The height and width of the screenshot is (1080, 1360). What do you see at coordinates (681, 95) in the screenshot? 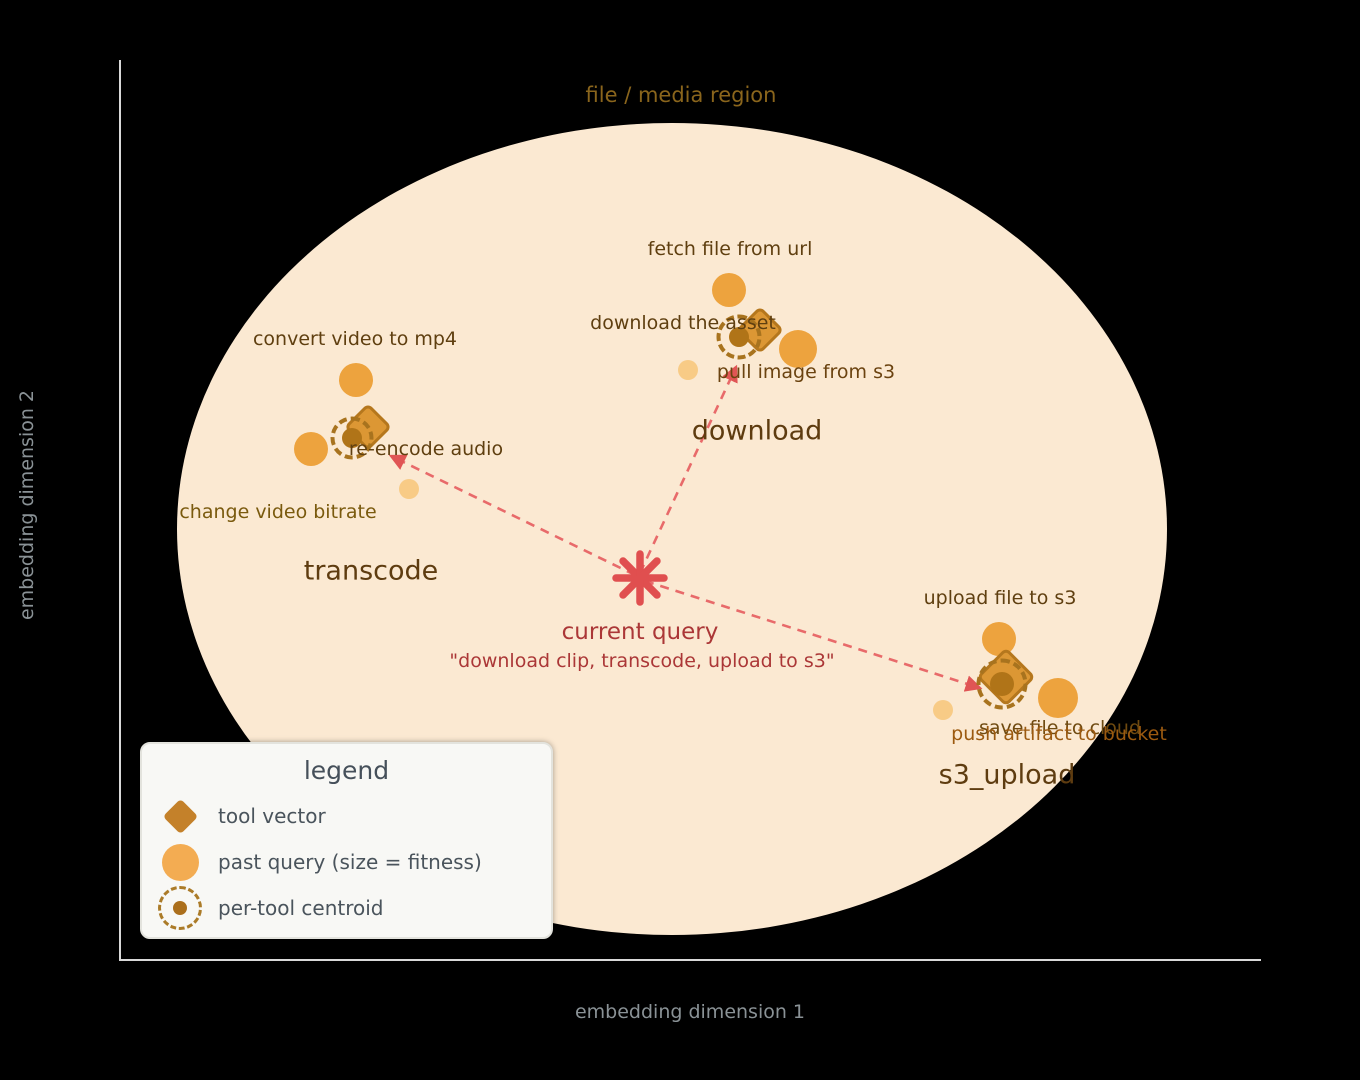
I see `region-label: file / media region` at bounding box center [681, 95].